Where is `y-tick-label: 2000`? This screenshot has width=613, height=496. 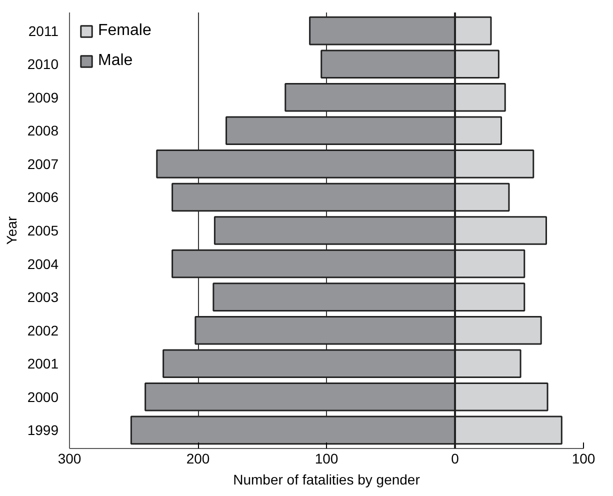 y-tick-label: 2000 is located at coordinates (43, 396).